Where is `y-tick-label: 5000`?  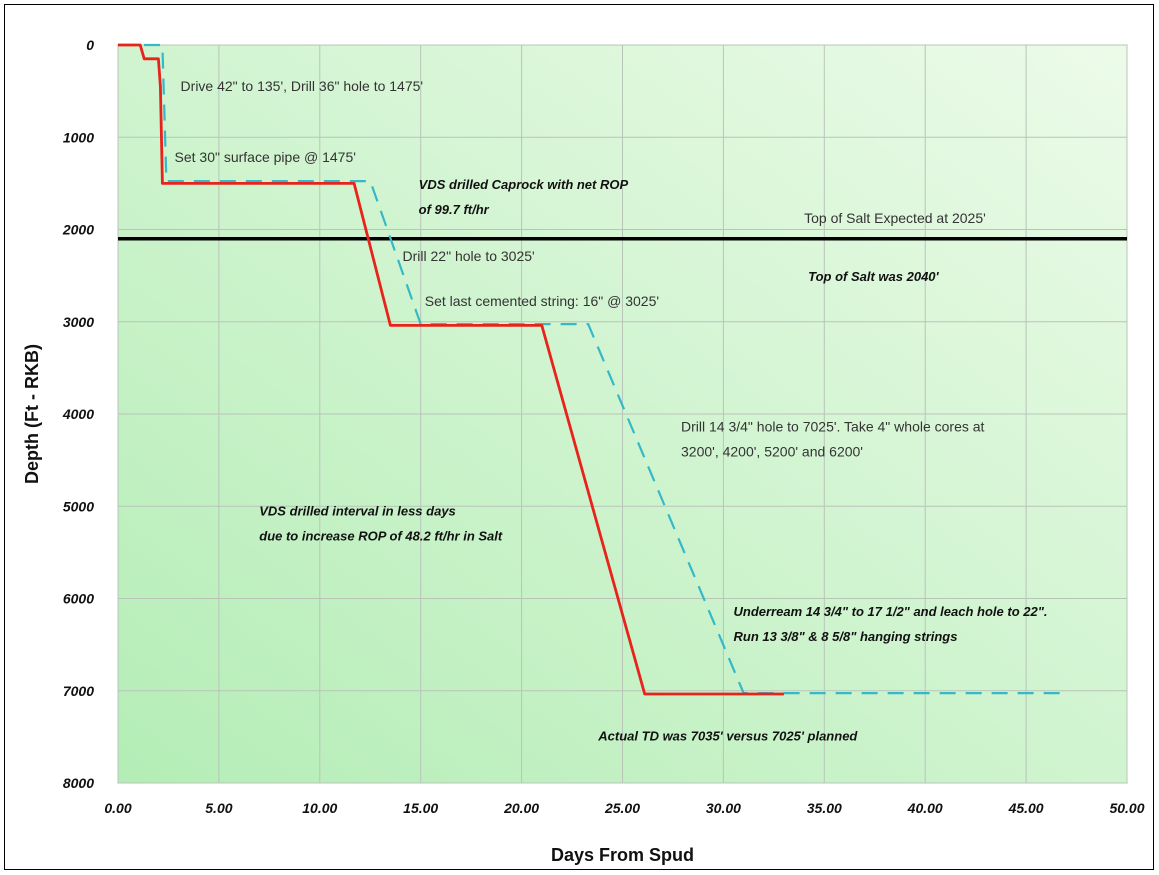 y-tick-label: 5000 is located at coordinates (78, 506).